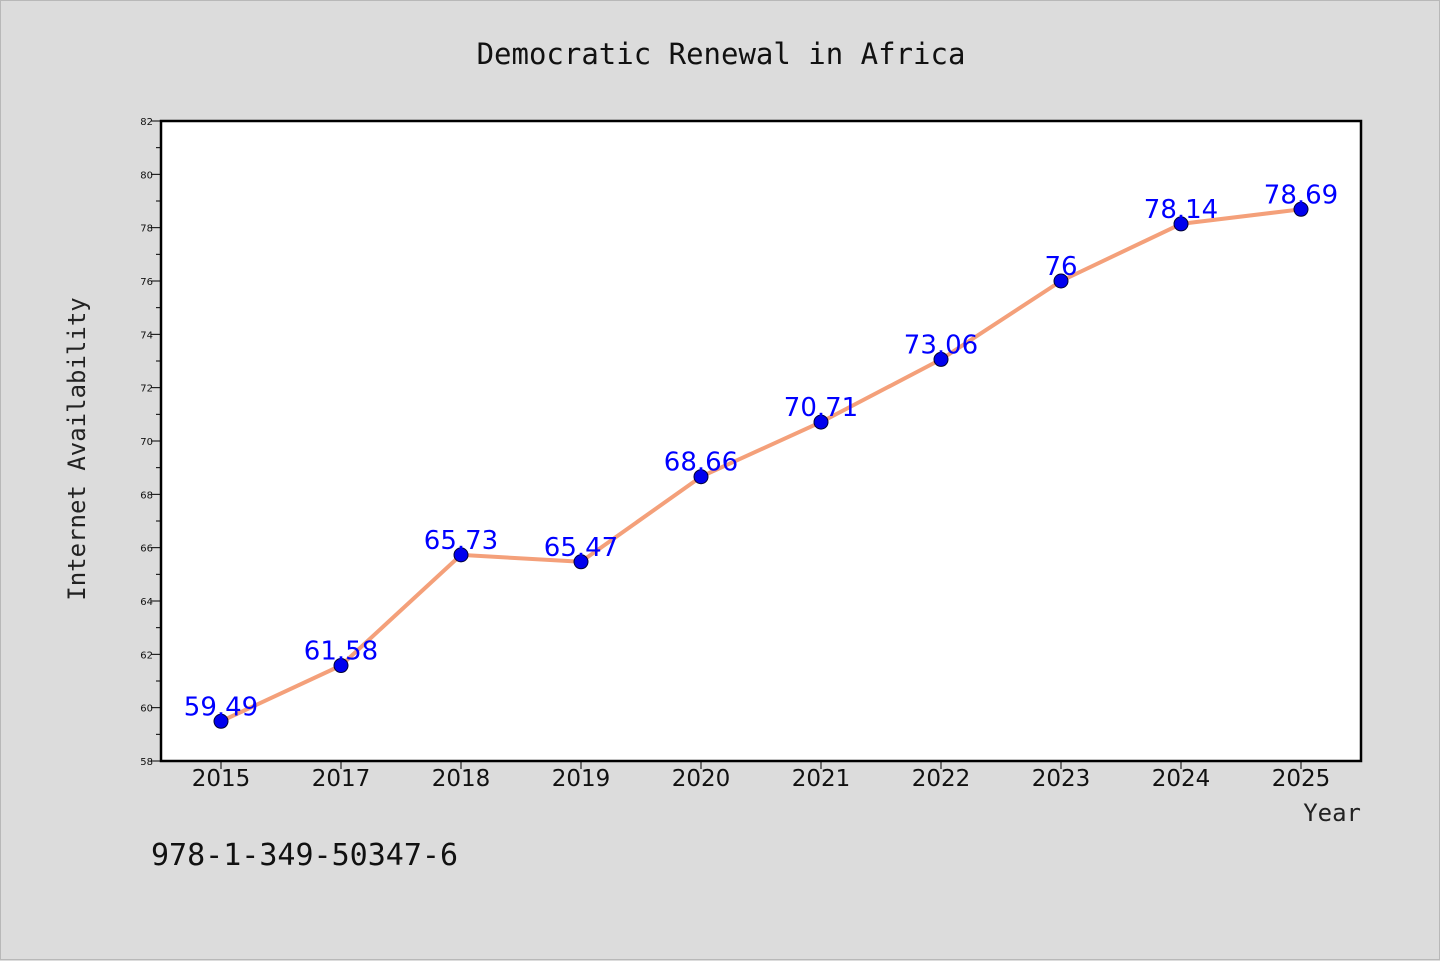  Describe the element at coordinates (146, 175) in the screenshot. I see `y-tick-label: 80` at that location.